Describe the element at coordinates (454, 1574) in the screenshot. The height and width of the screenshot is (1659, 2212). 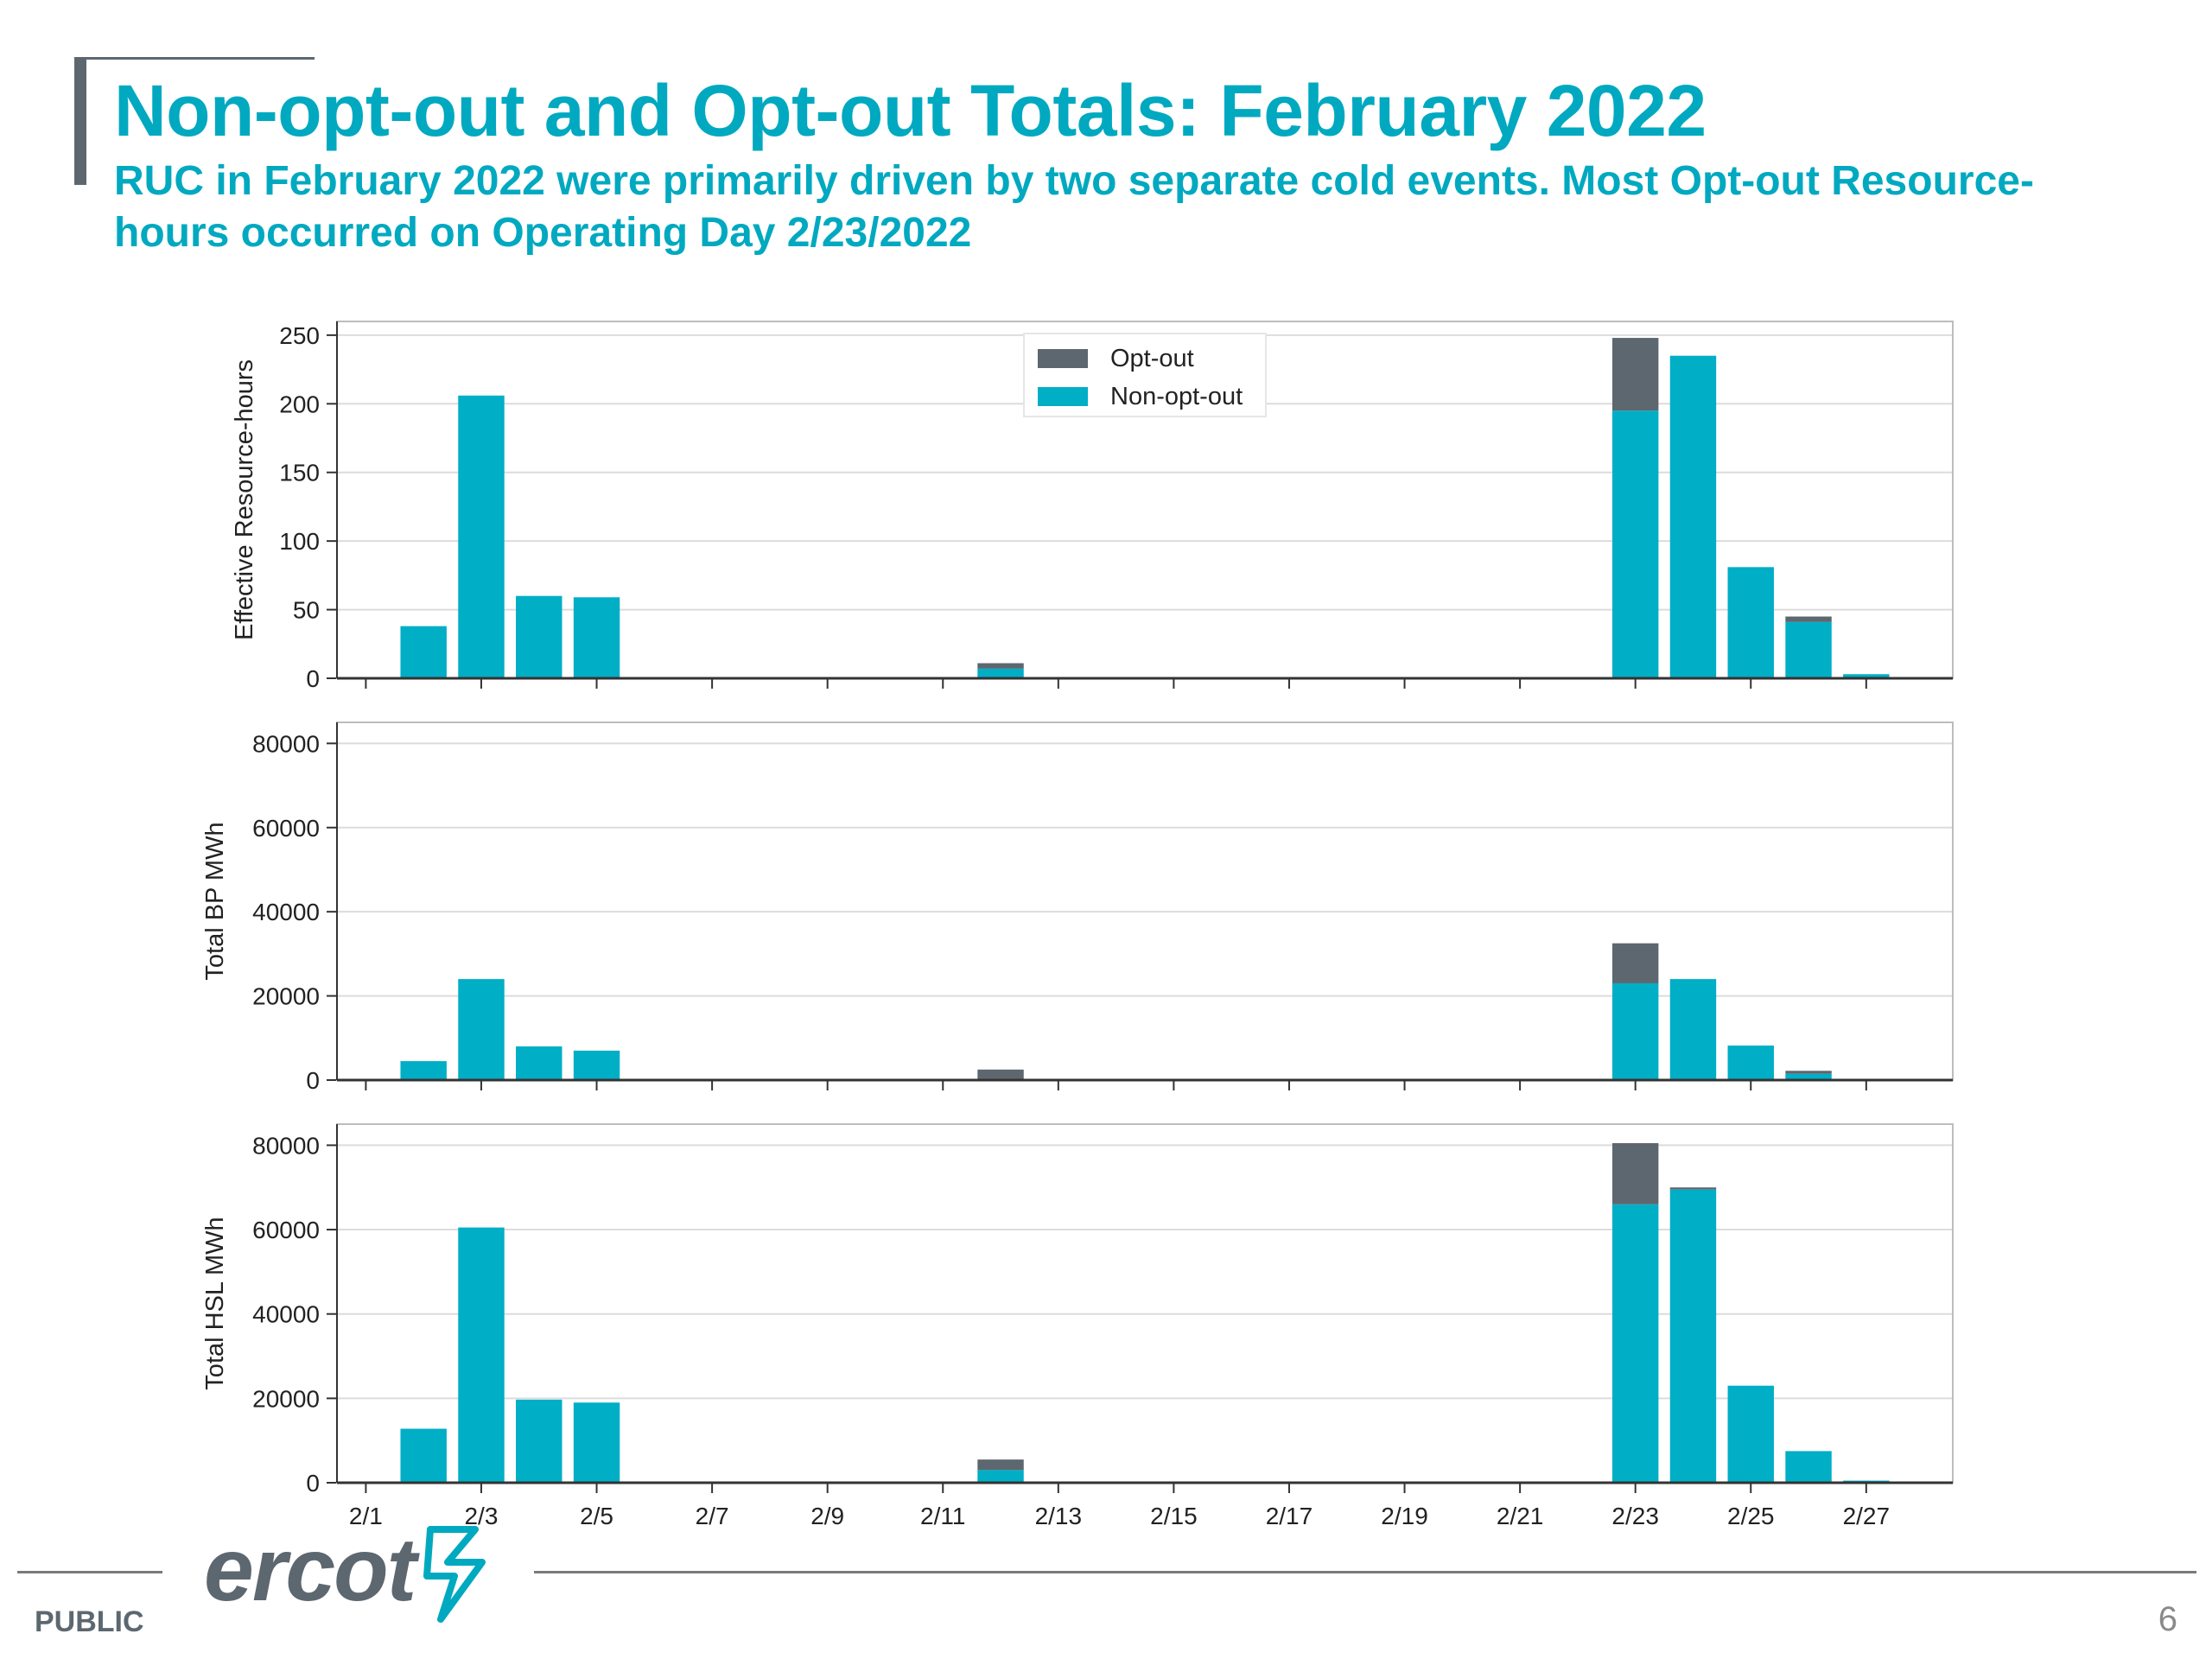
I see `lightning-bolt-icon` at that location.